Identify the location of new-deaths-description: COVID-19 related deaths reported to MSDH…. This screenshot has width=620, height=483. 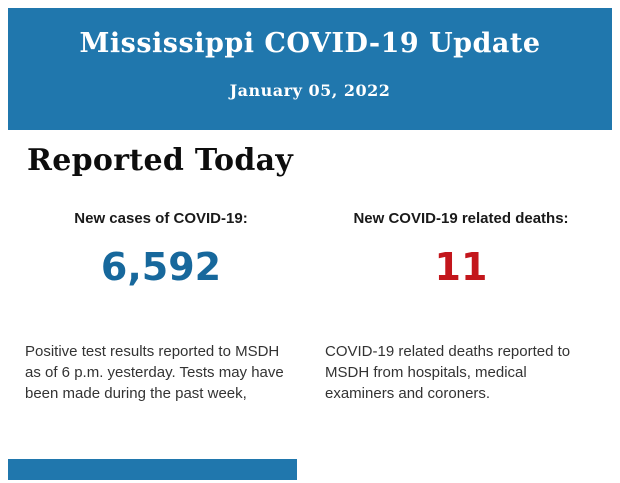
(448, 372).